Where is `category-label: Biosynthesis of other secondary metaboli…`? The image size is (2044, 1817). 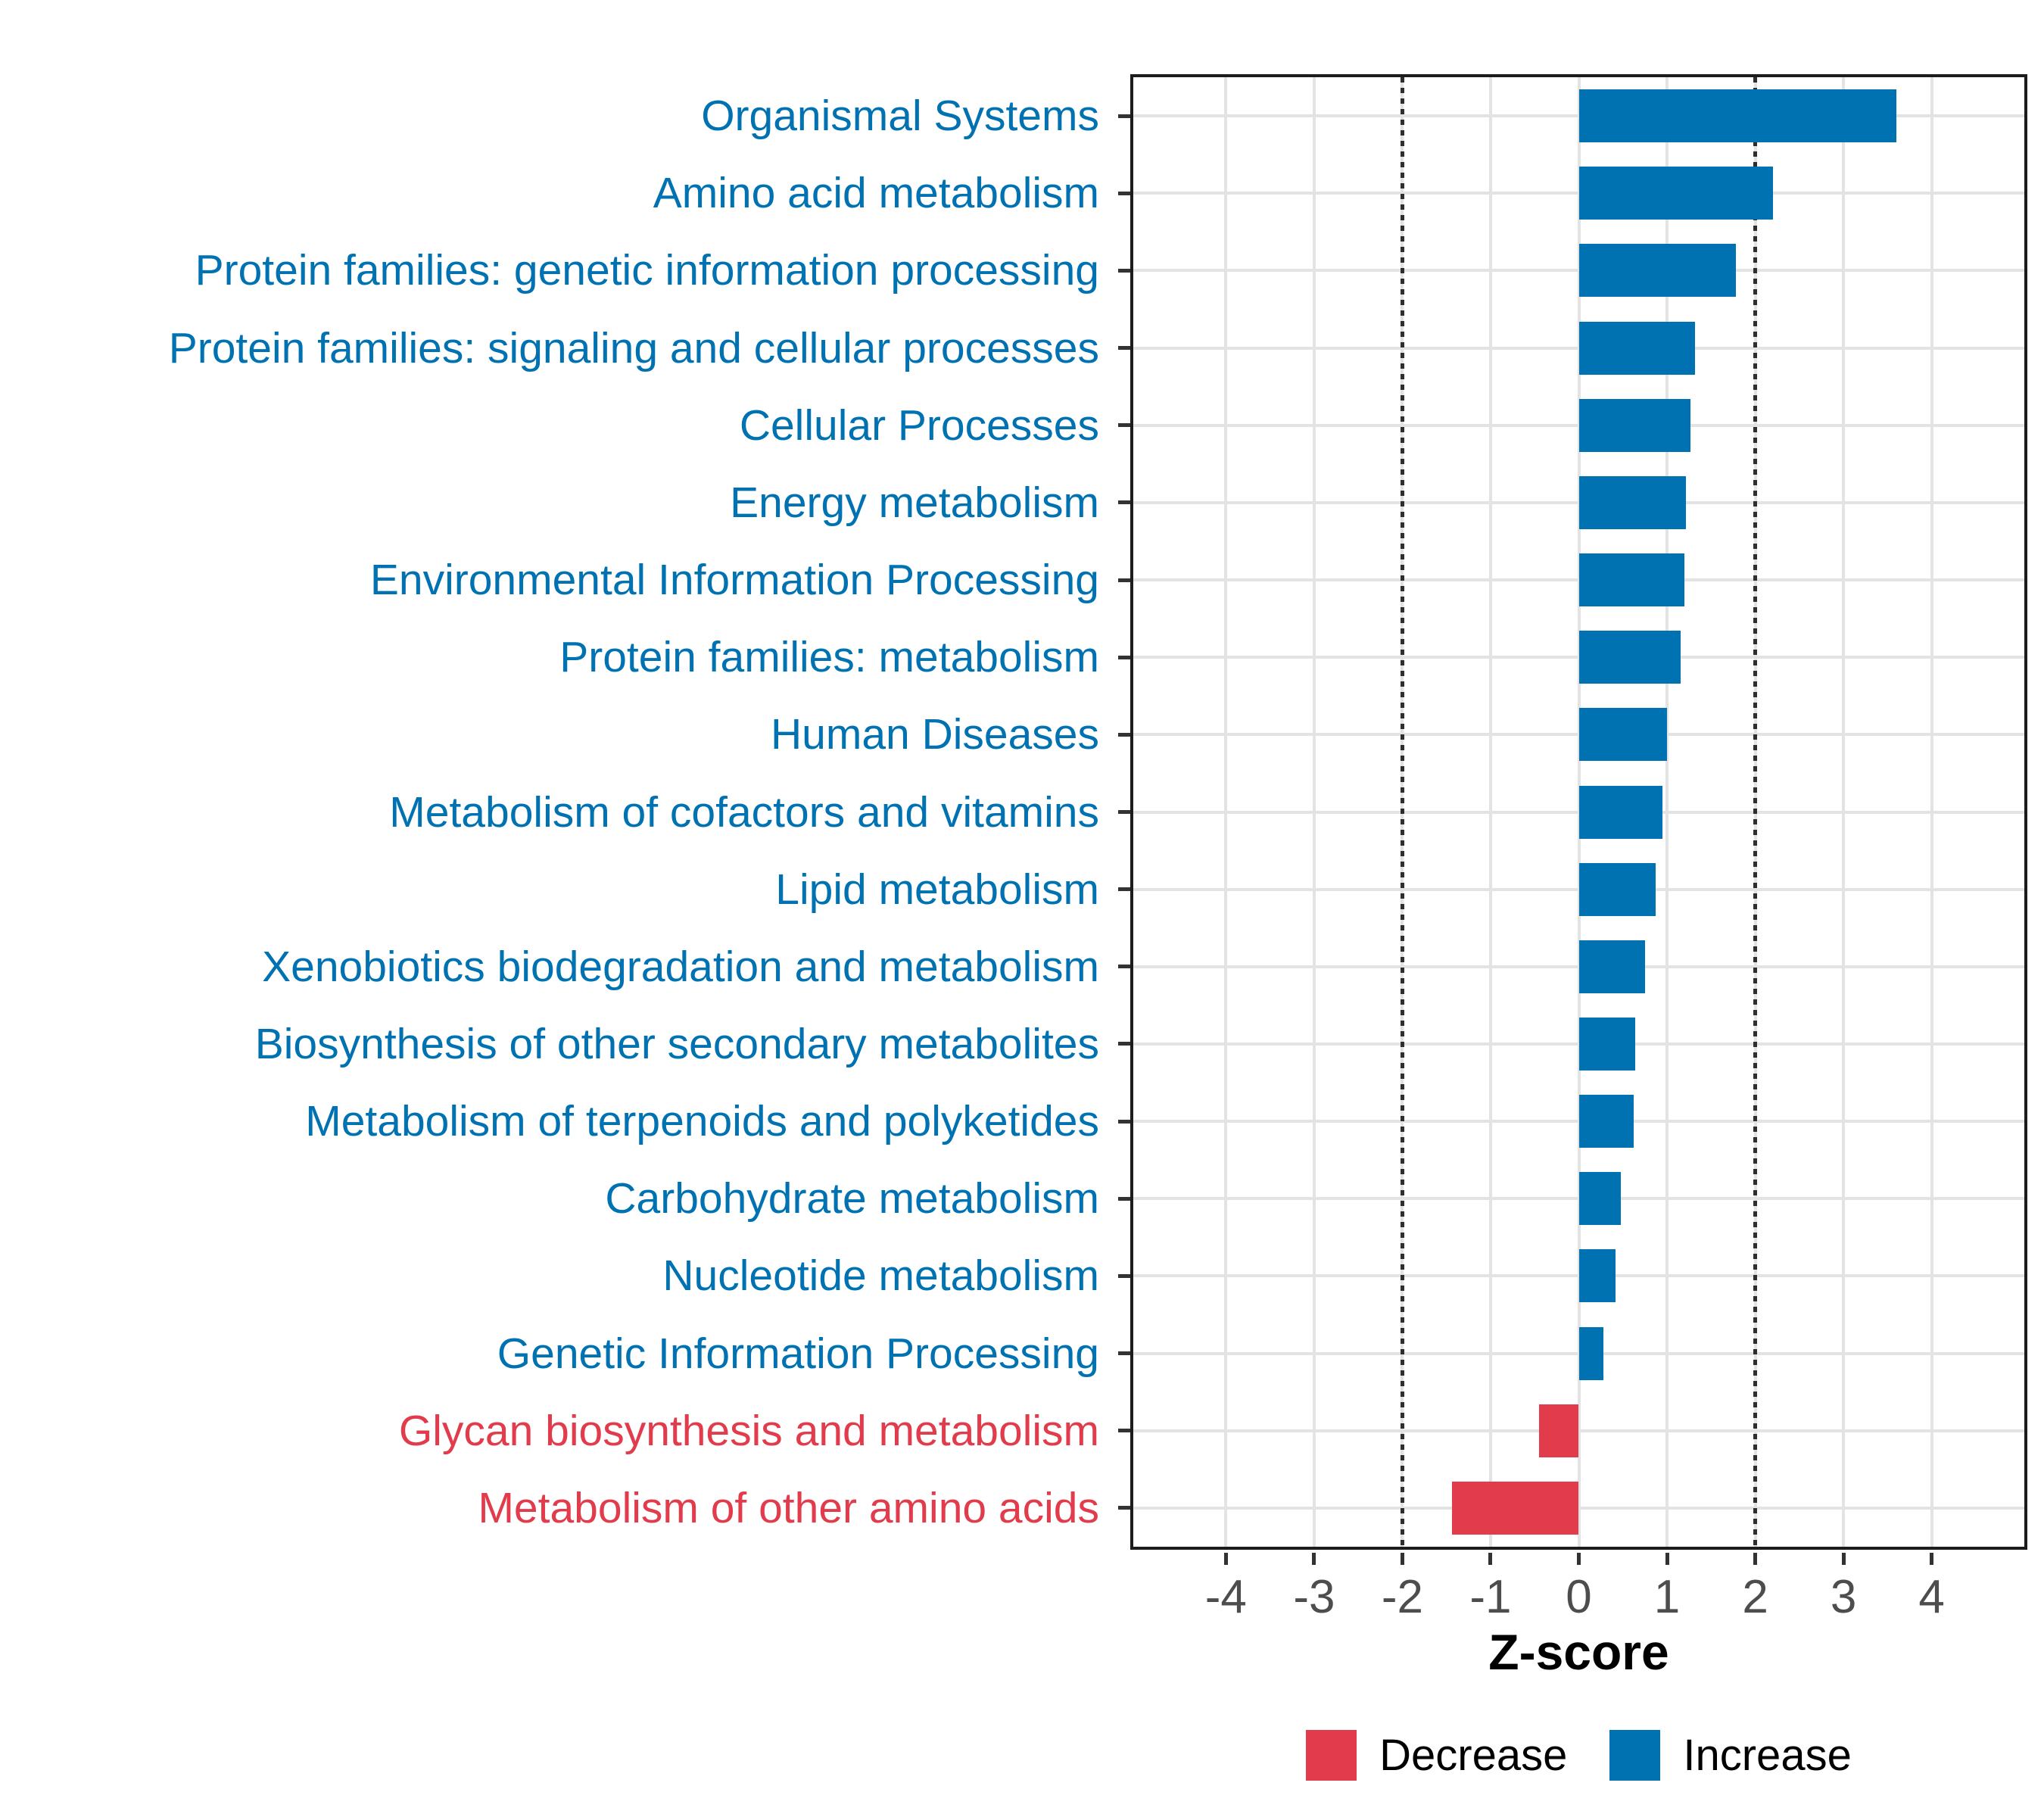
category-label: Biosynthesis of other secondary metaboli… is located at coordinates (676, 1043).